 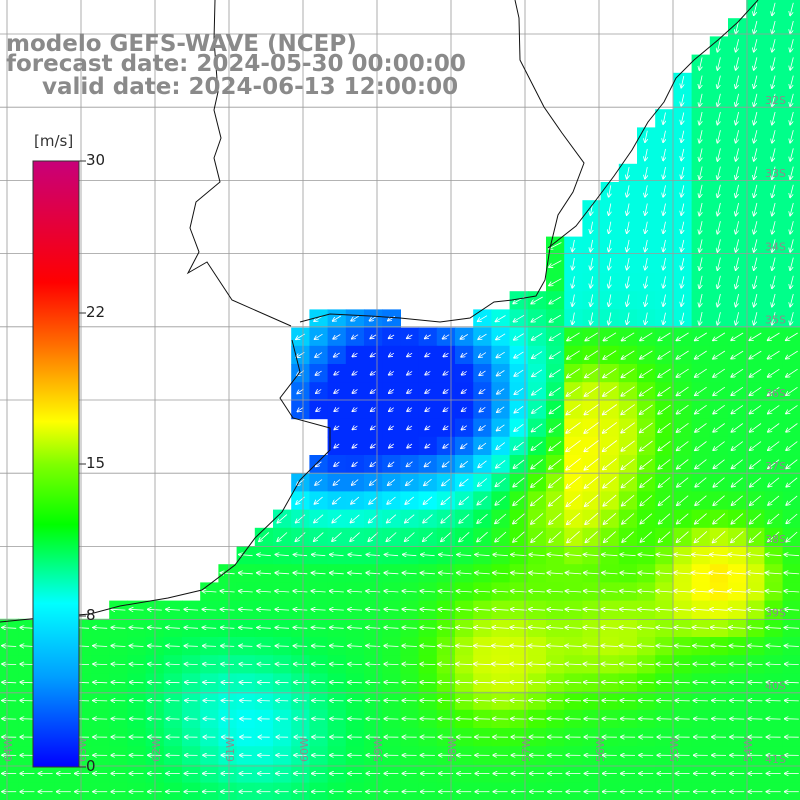 What do you see at coordinates (775, 320) in the screenshot?
I see `lat-label: 35S` at bounding box center [775, 320].